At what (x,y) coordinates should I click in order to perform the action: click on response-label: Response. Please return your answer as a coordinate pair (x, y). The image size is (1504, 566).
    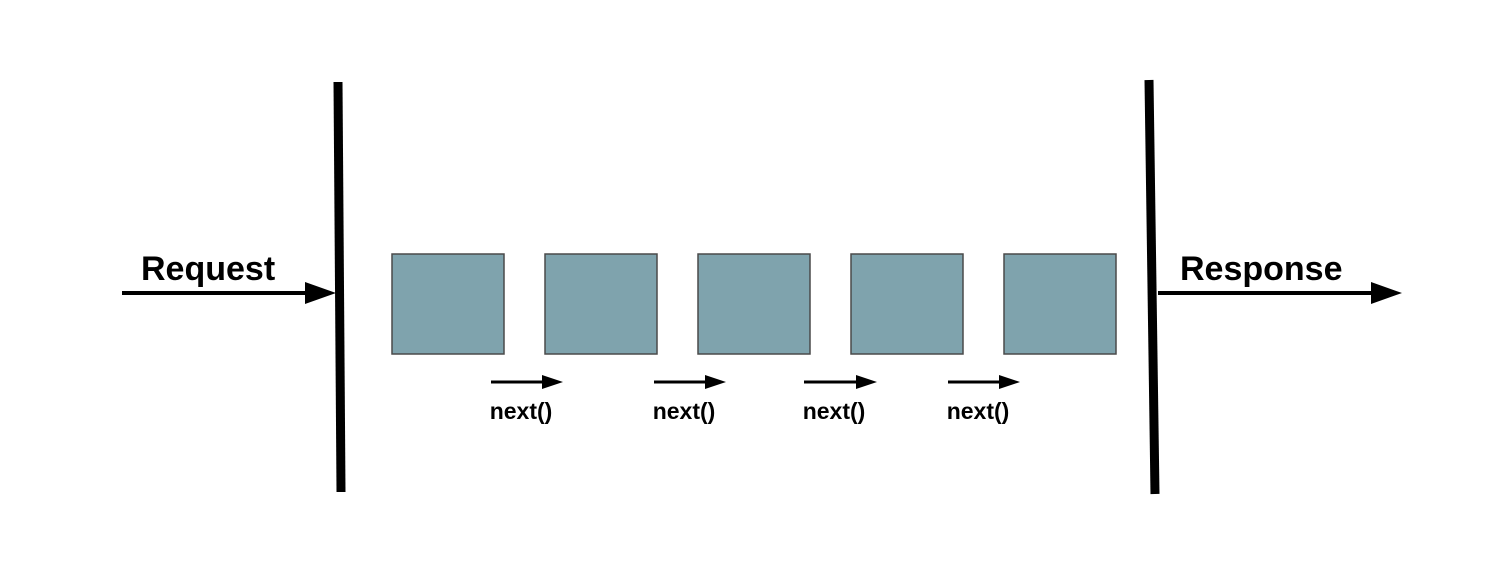
    Looking at the image, I should click on (1261, 269).